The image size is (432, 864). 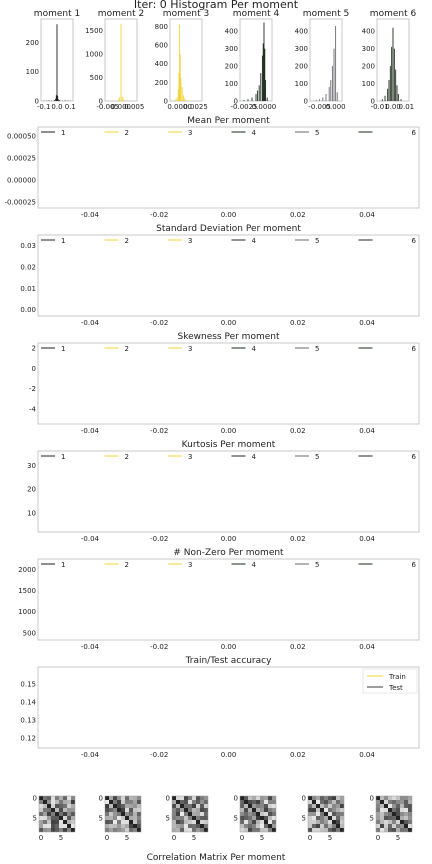 I want to click on histogram-title: moment 1, so click(x=57, y=14).